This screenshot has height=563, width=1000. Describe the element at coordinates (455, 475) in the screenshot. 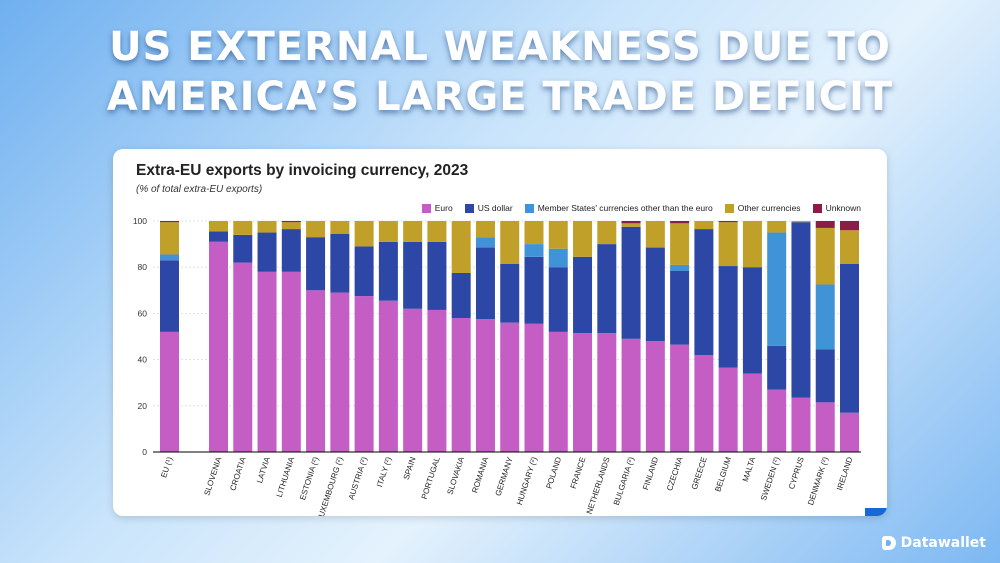

I see `x-tick-label: SLOVAKIA` at that location.